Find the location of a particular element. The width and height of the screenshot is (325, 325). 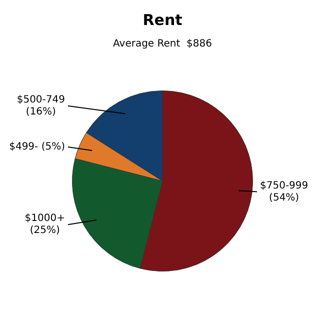

chart-title: Rent is located at coordinates (162, 19).